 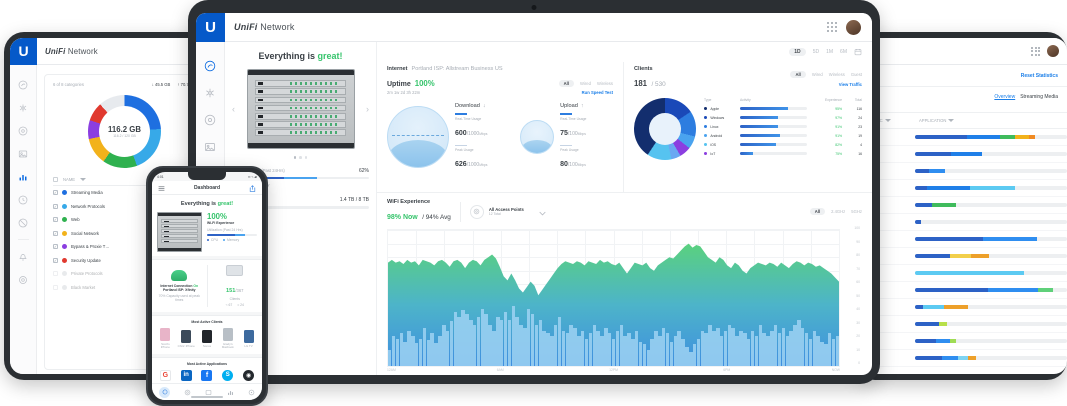 What do you see at coordinates (23, 199) in the screenshot?
I see `sidebar-item-settings` at bounding box center [23, 199].